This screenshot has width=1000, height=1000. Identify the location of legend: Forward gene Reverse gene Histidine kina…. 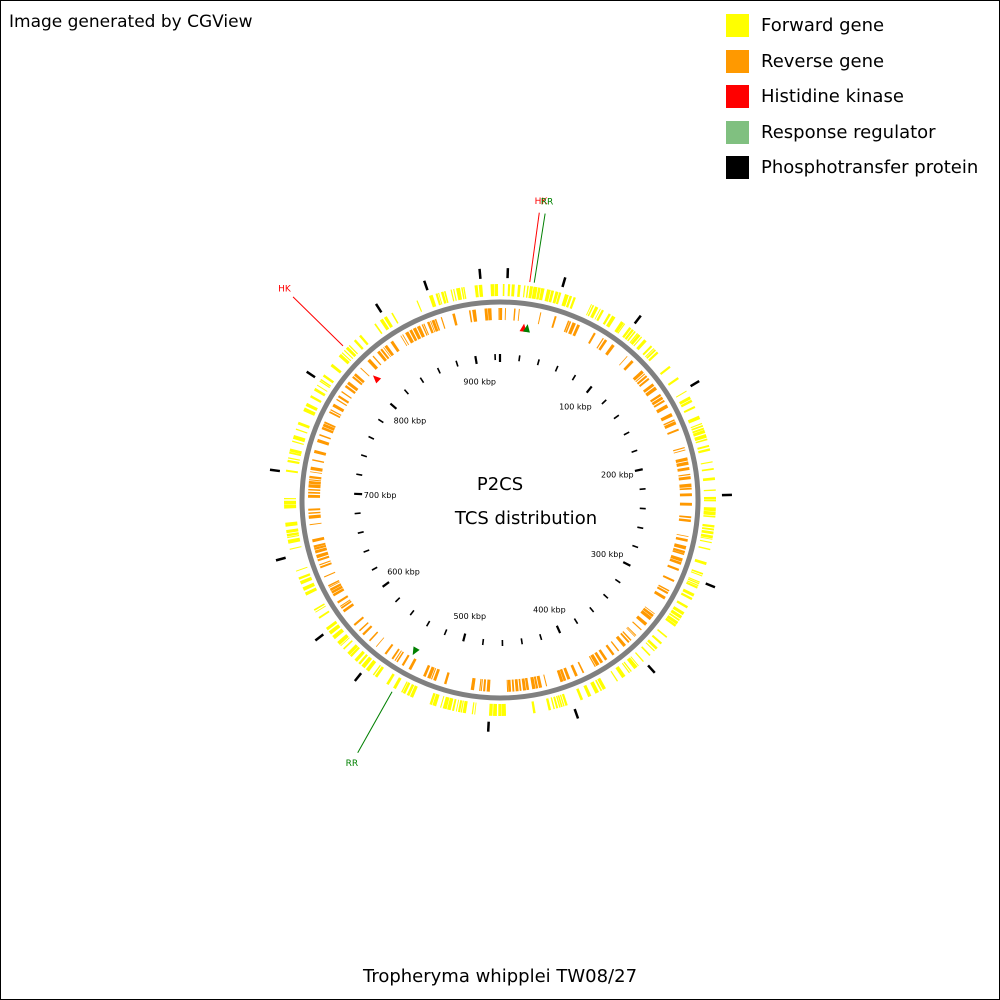
(852, 97).